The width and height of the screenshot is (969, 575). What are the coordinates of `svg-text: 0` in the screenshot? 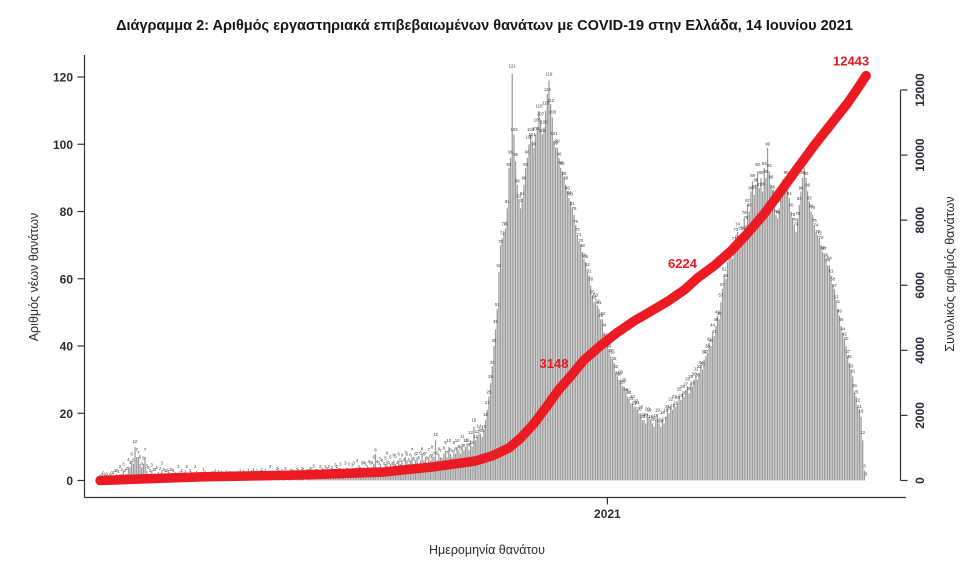 It's located at (866, 474).